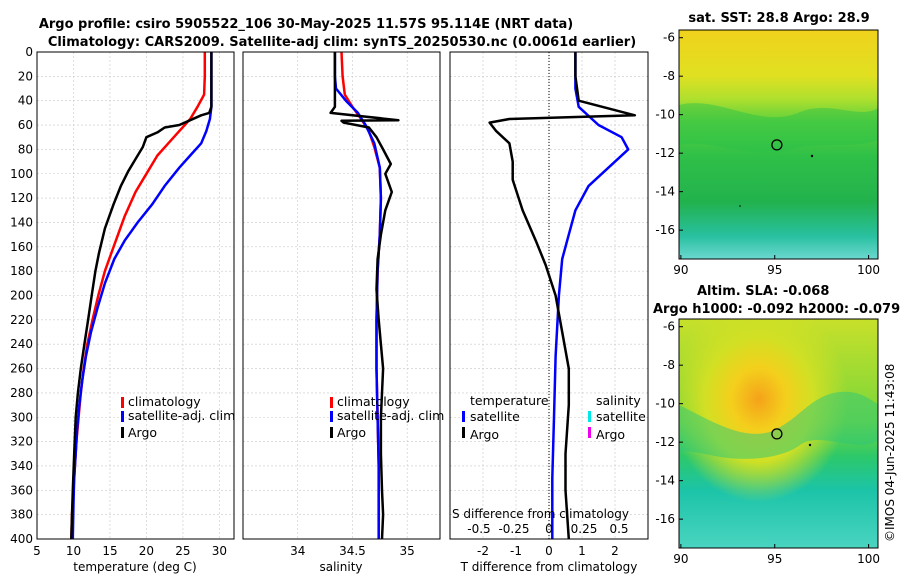  I want to click on y-tick-label: 300, so click(21, 417).